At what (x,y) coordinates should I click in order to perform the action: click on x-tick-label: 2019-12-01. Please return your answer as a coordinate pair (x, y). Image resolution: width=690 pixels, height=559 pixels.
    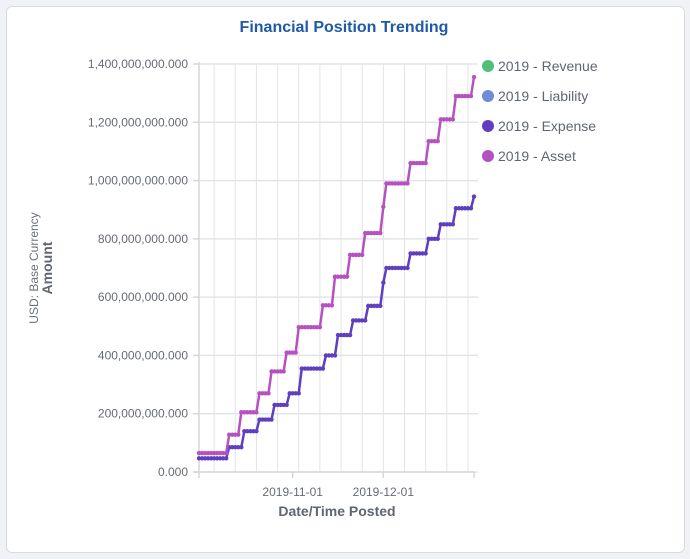
    Looking at the image, I should click on (384, 492).